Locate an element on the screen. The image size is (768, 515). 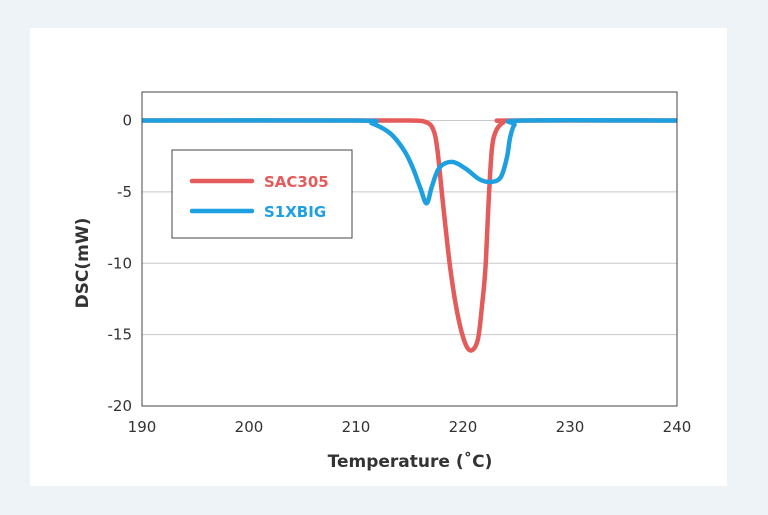
y-tick-label: -20 is located at coordinates (120, 406).